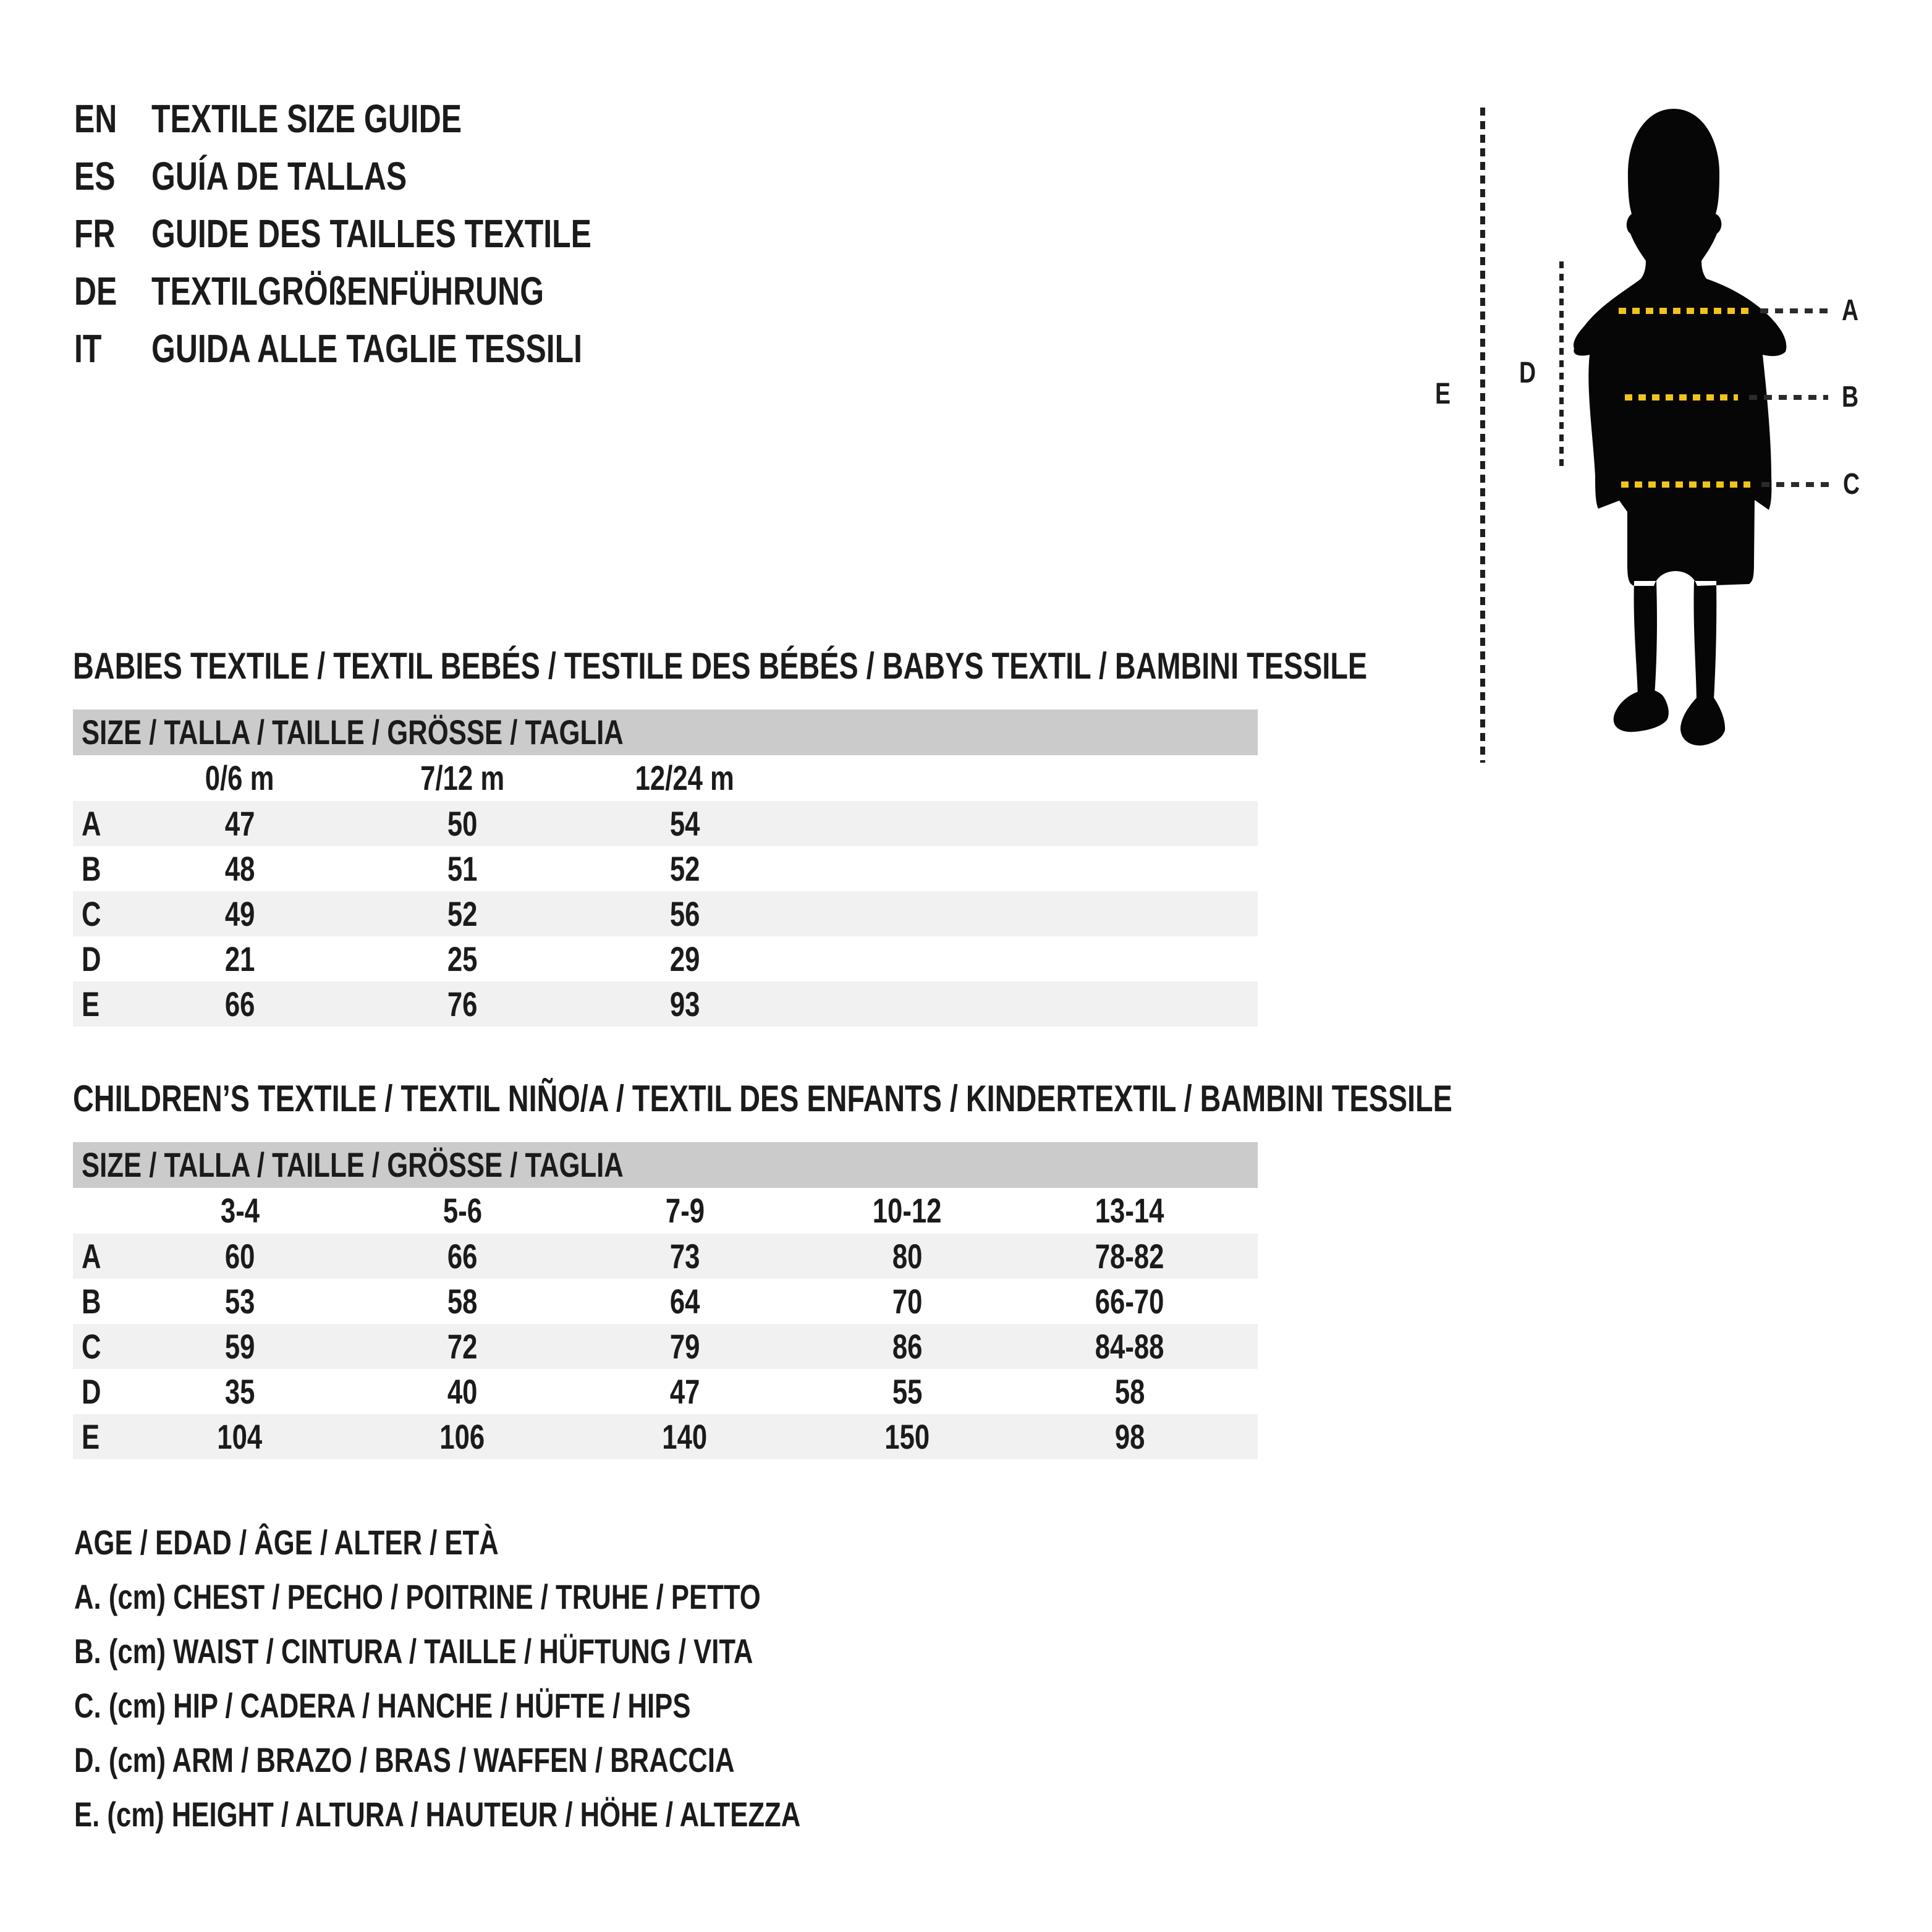 This screenshot has width=1932, height=1932. Describe the element at coordinates (685, 1436) in the screenshot. I see `size-value: 140` at that location.